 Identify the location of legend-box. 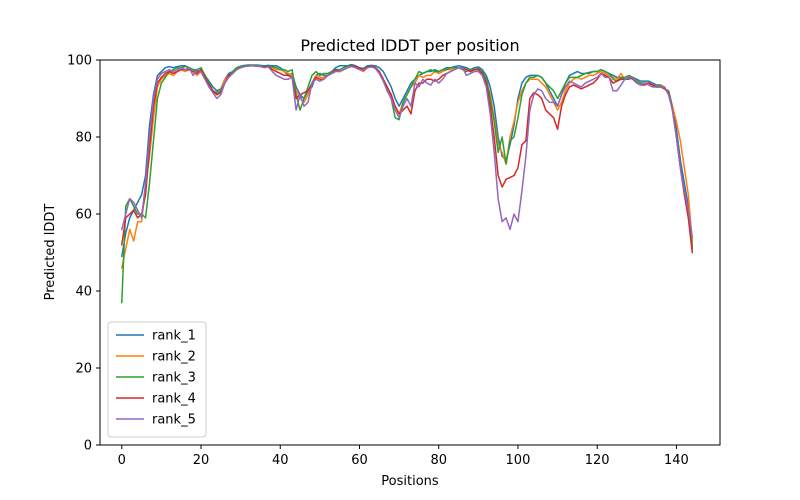
(157, 379).